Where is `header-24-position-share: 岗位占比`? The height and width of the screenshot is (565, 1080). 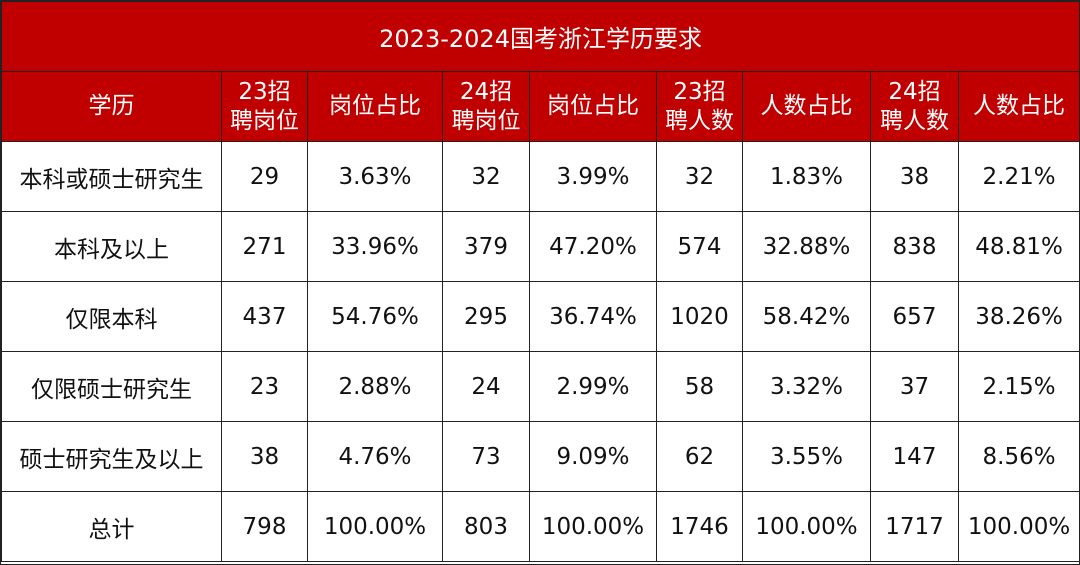
header-24-position-share: 岗位占比 is located at coordinates (593, 106).